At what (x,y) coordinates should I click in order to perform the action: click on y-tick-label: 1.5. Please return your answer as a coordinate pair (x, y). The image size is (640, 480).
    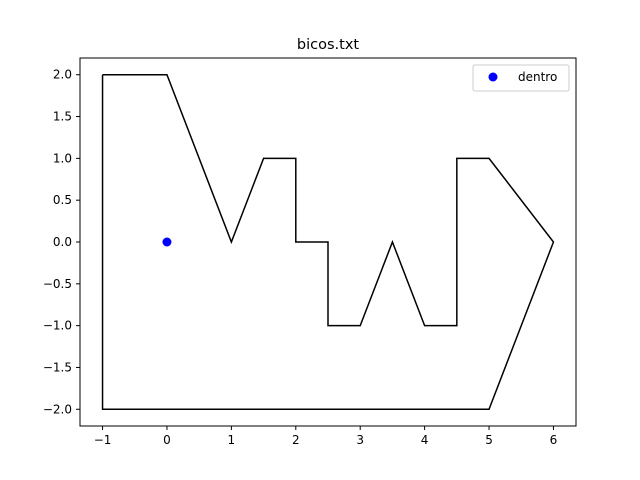
    Looking at the image, I should click on (62, 117).